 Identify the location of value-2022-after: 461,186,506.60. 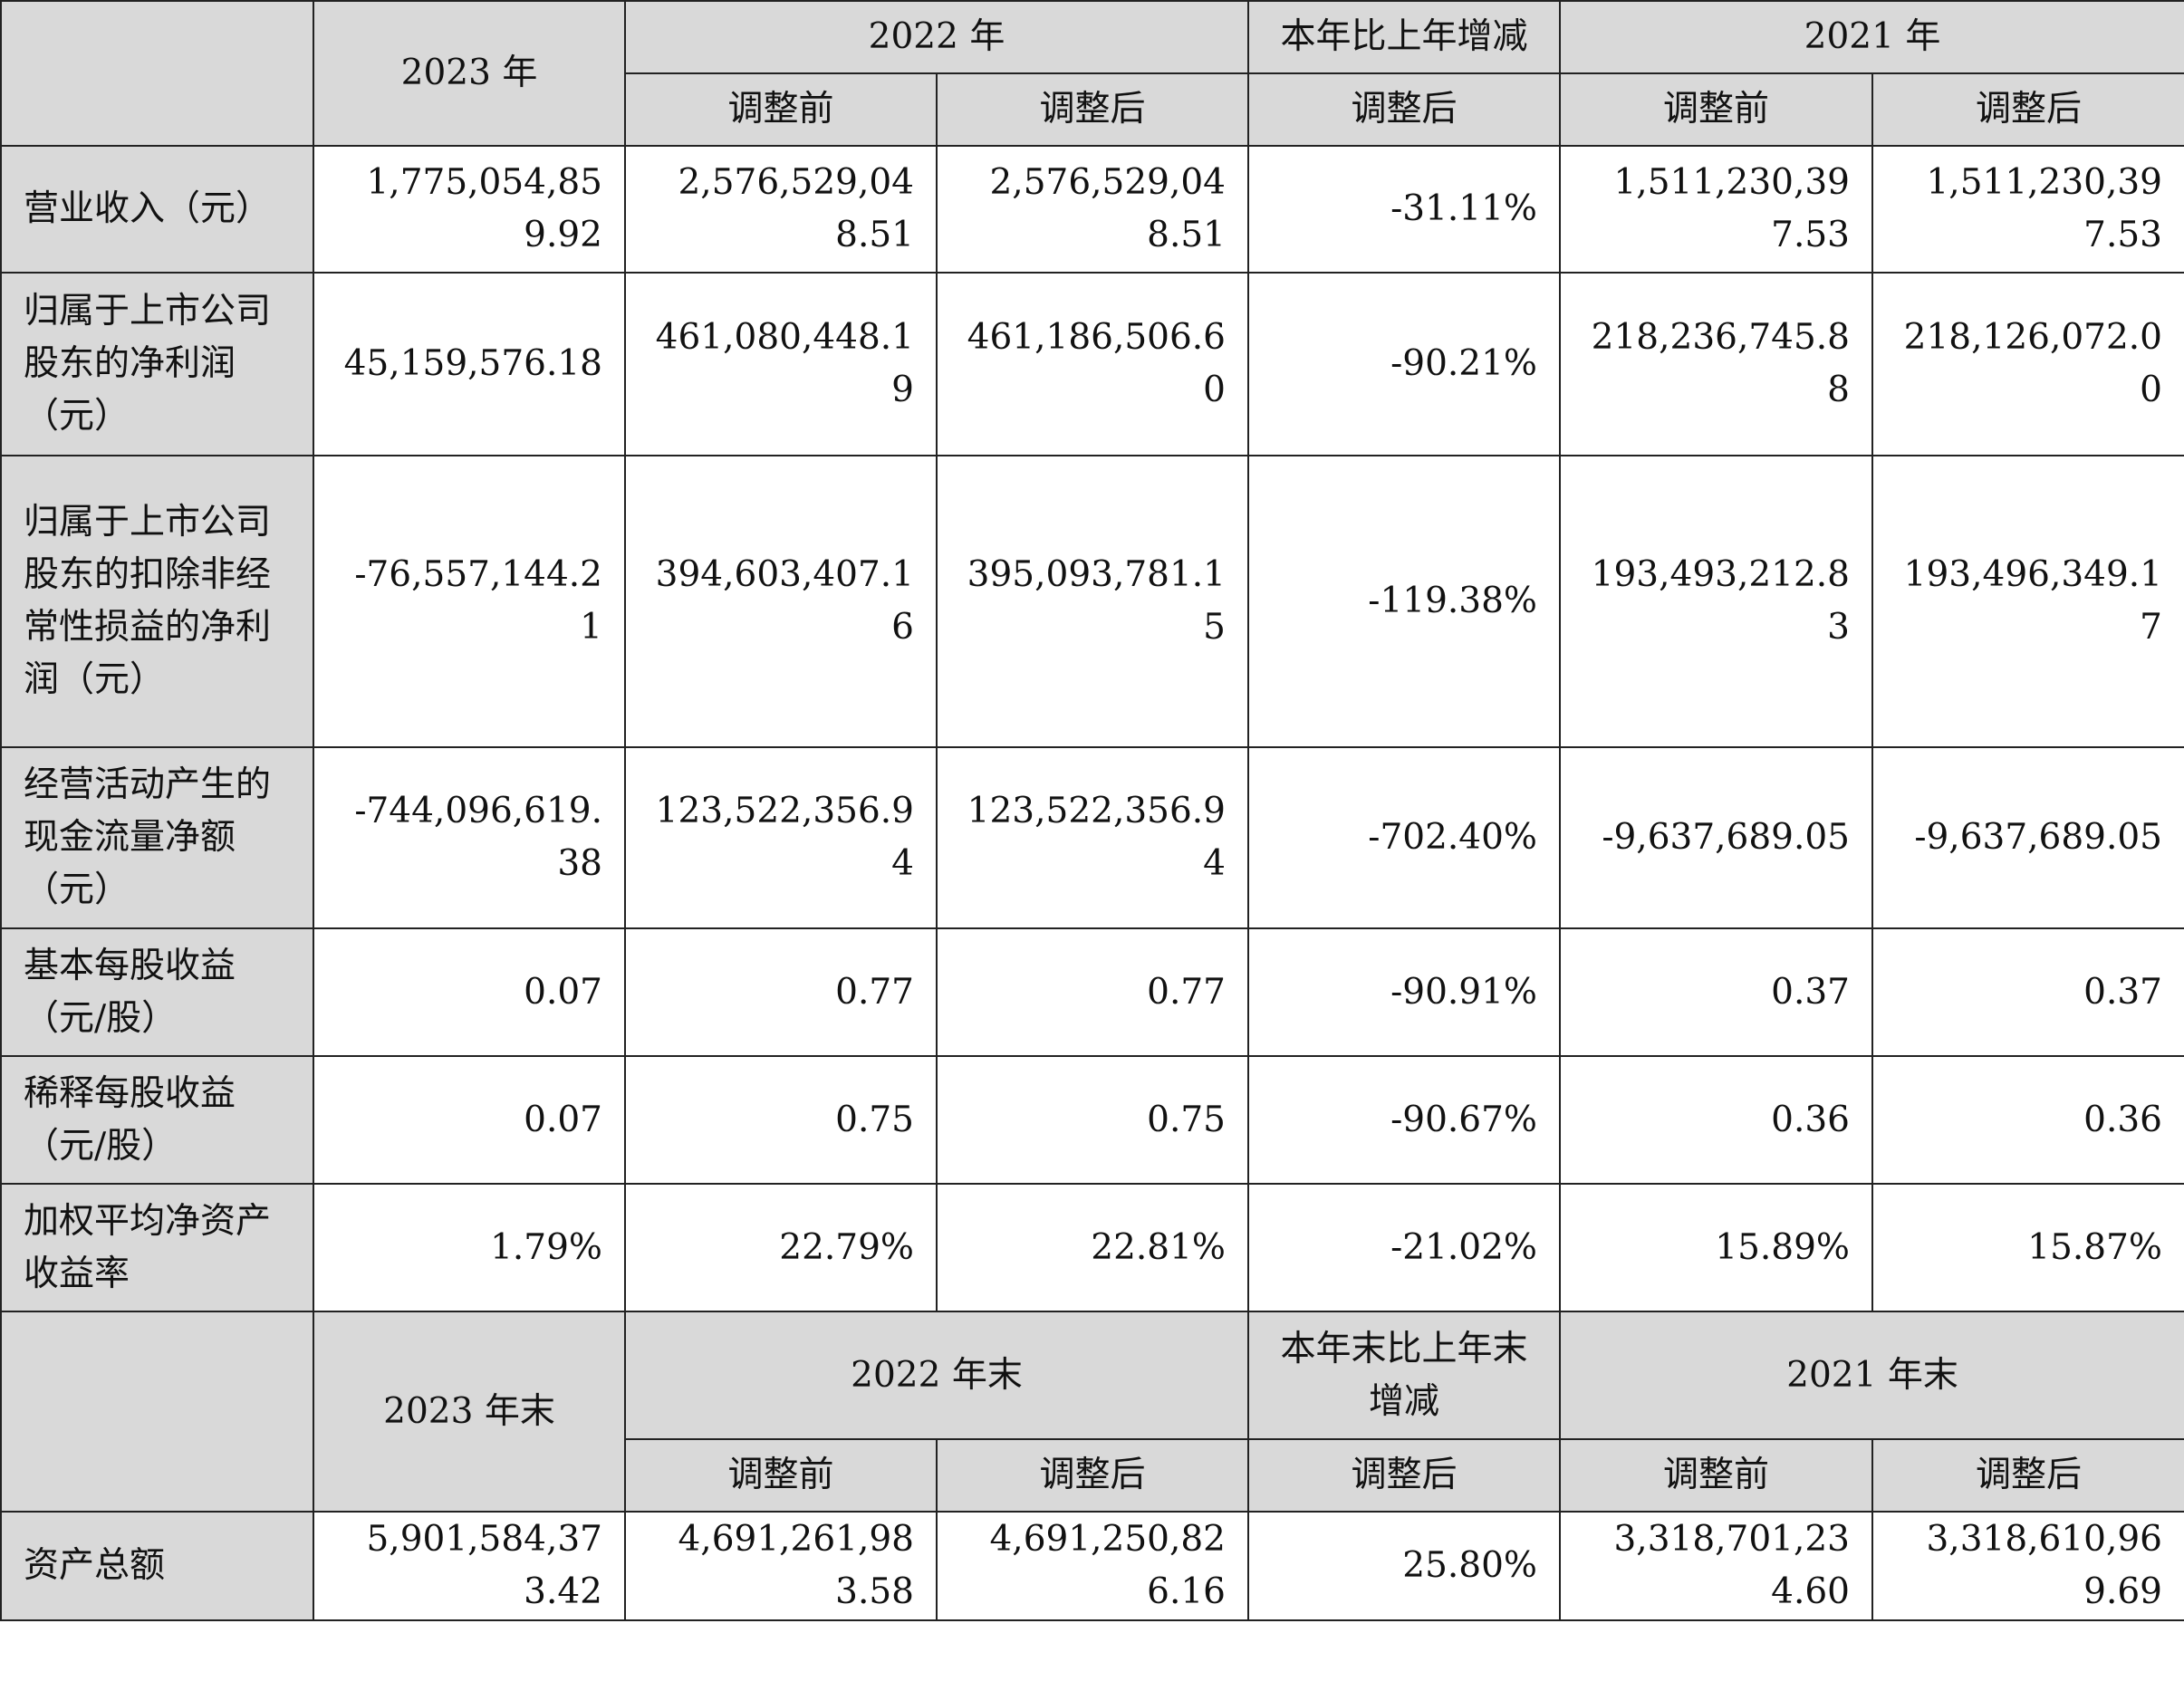
(1092, 364).